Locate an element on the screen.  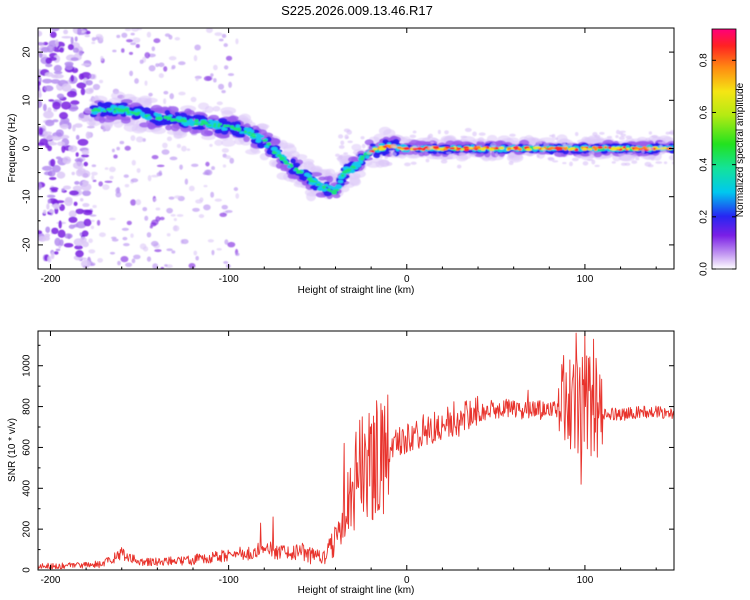
spectrogram-ytick-label: -10 is located at coordinates (27, 196).